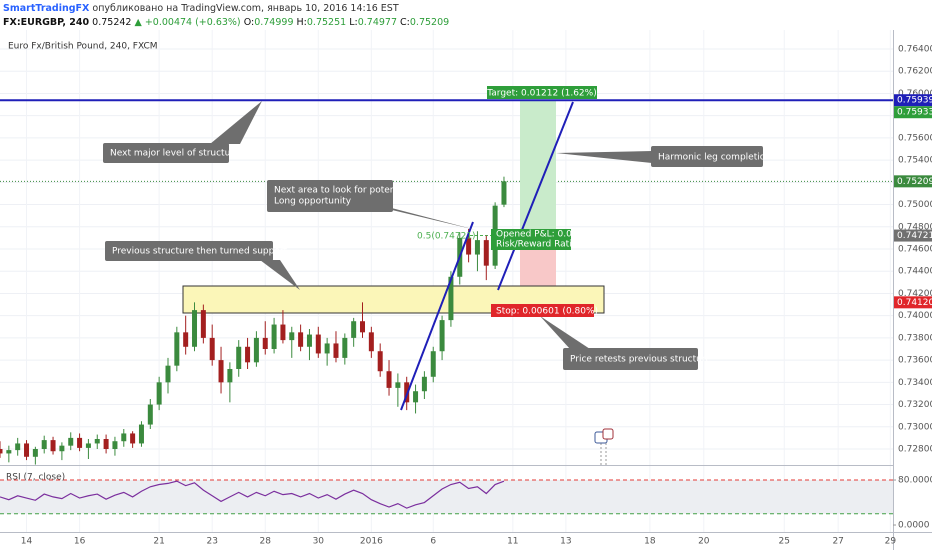  I want to click on x-tick-label: 2016, so click(371, 542).